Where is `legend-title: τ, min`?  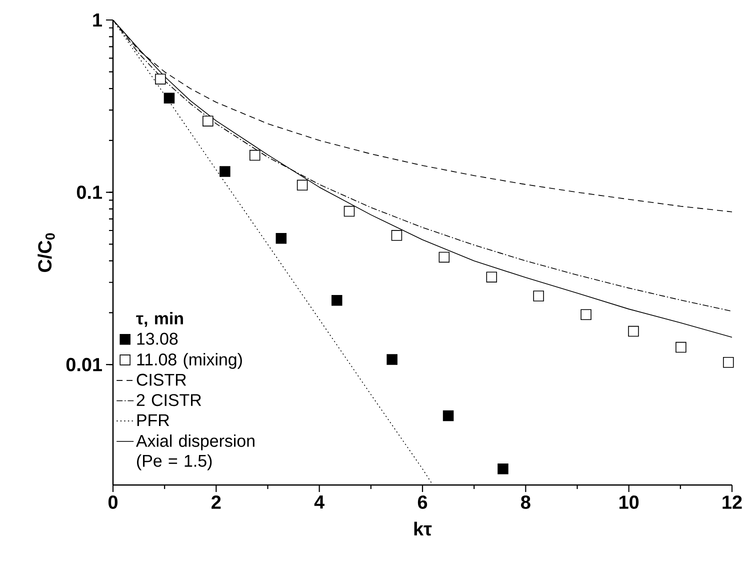 legend-title: τ, min is located at coordinates (159, 319).